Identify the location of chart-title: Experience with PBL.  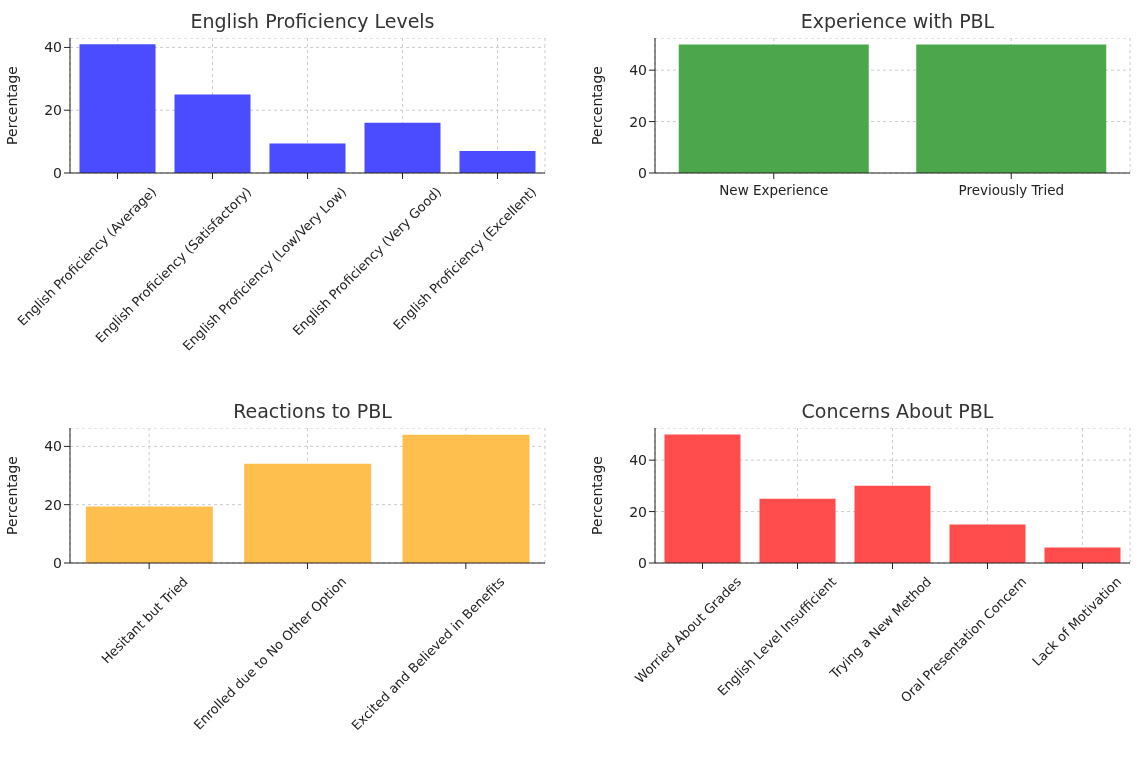
(897, 21).